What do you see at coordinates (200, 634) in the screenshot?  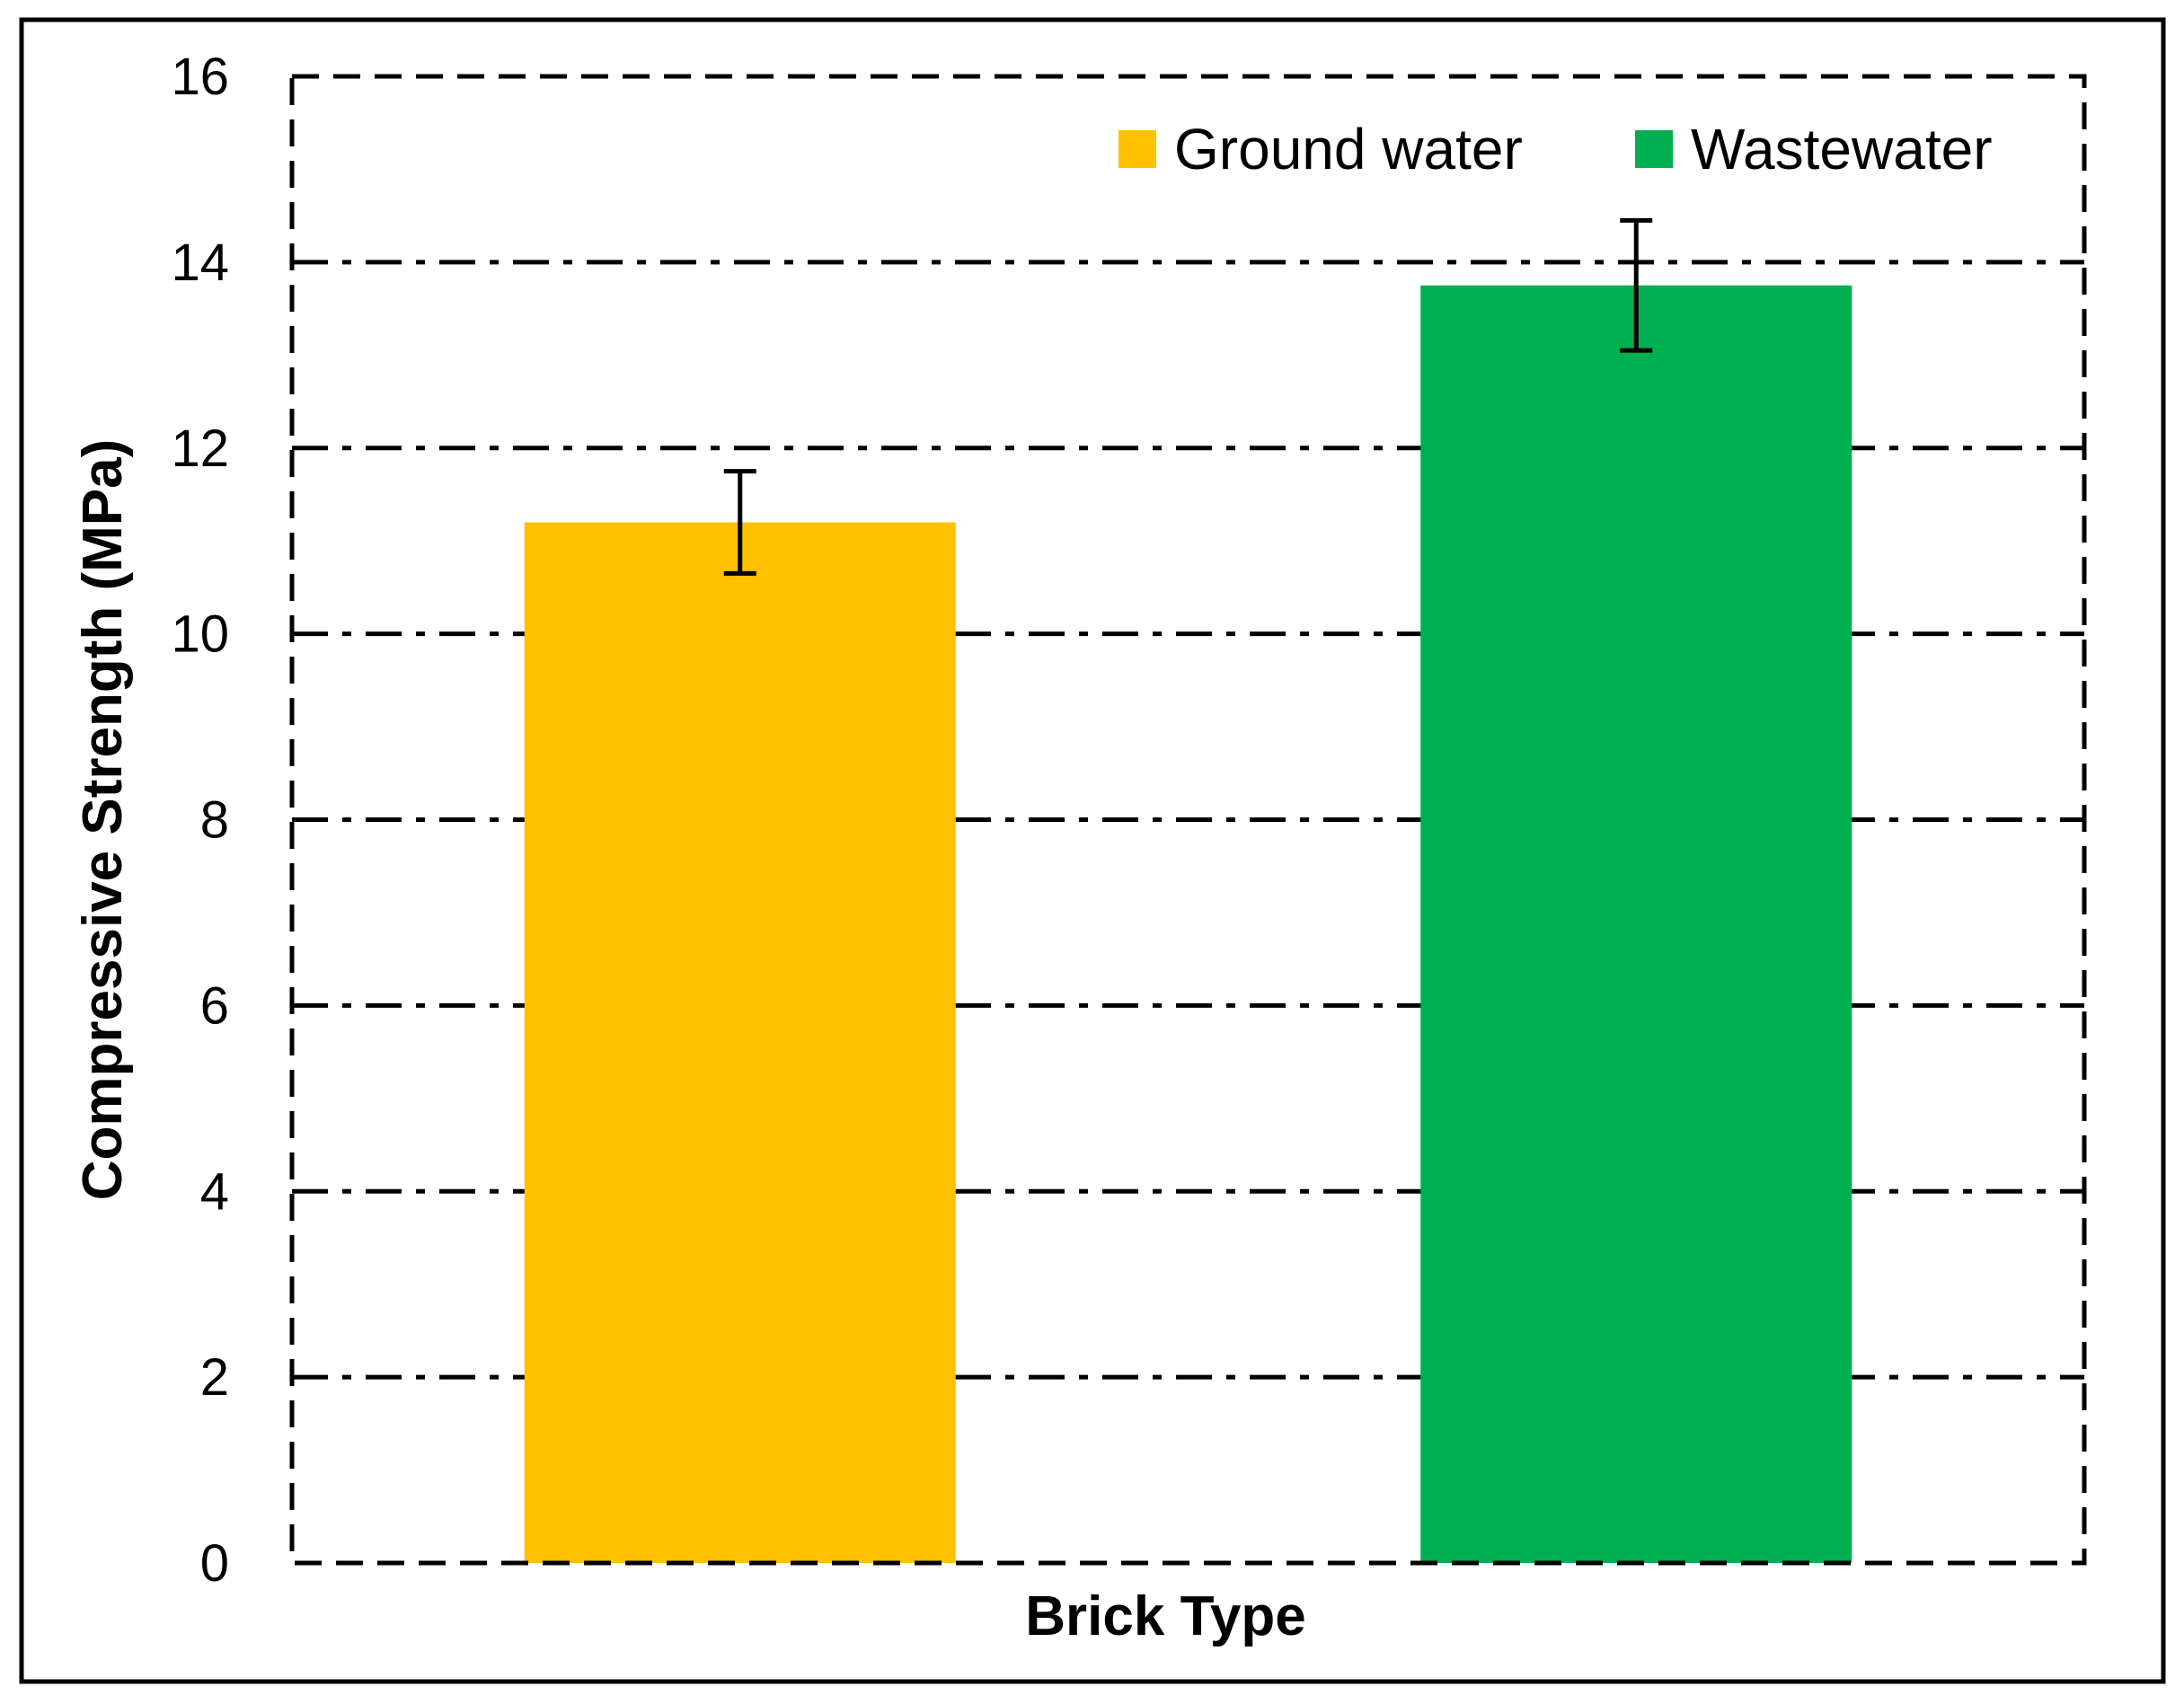 I see `y-tick-label: 10` at bounding box center [200, 634].